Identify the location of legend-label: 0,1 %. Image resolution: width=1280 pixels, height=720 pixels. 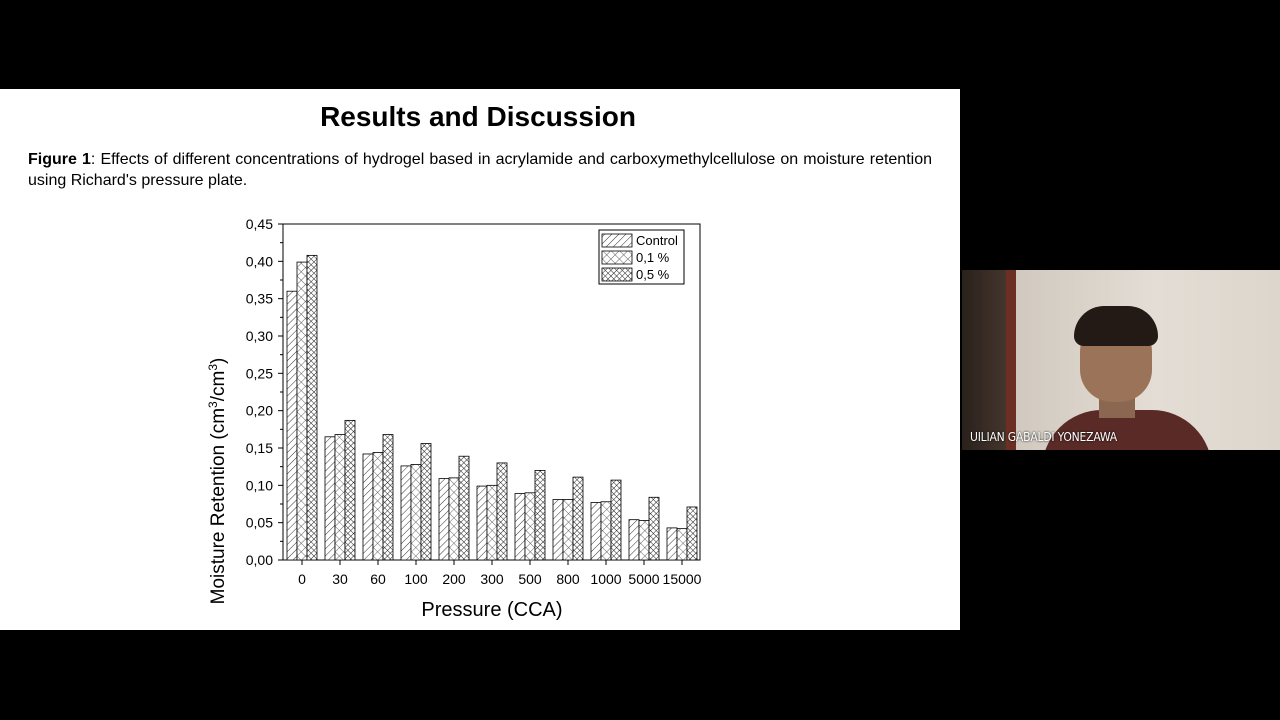
(653, 257).